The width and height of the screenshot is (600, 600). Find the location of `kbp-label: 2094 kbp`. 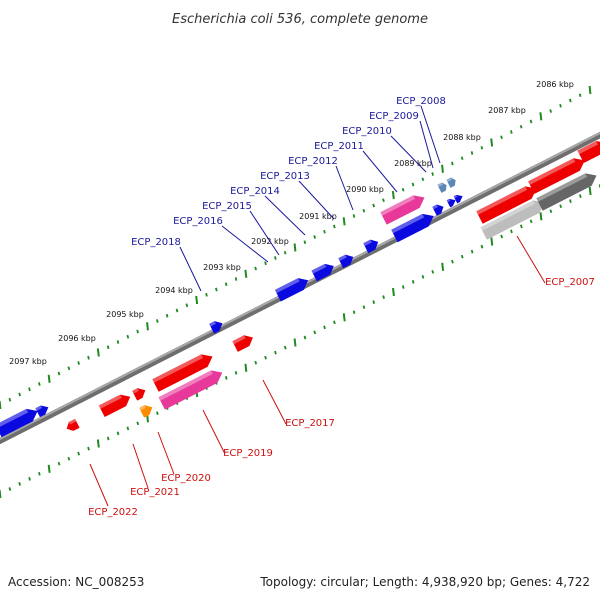

kbp-label: 2094 kbp is located at coordinates (174, 290).